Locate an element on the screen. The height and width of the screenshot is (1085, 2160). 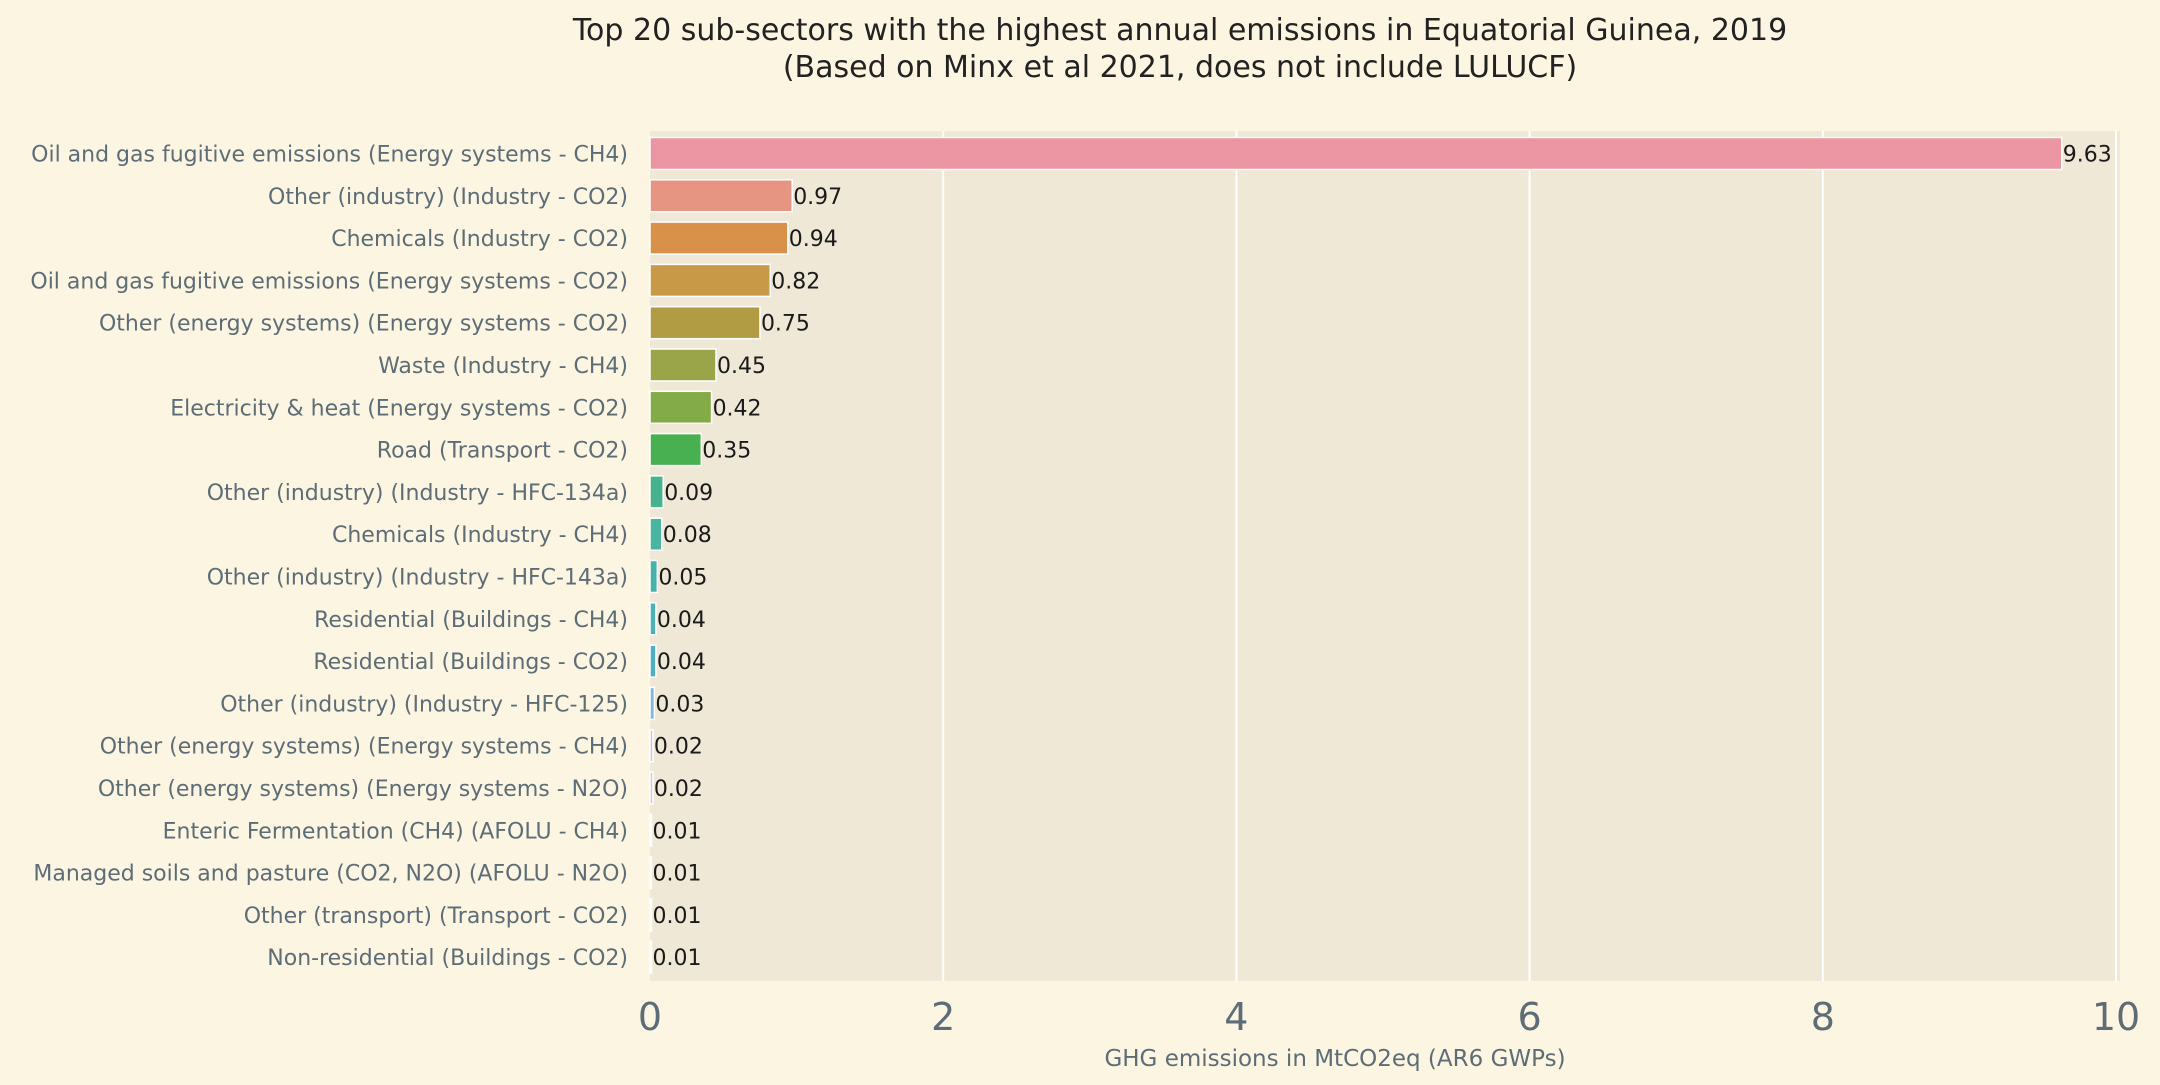
value-label: 0.09 is located at coordinates (688, 493).